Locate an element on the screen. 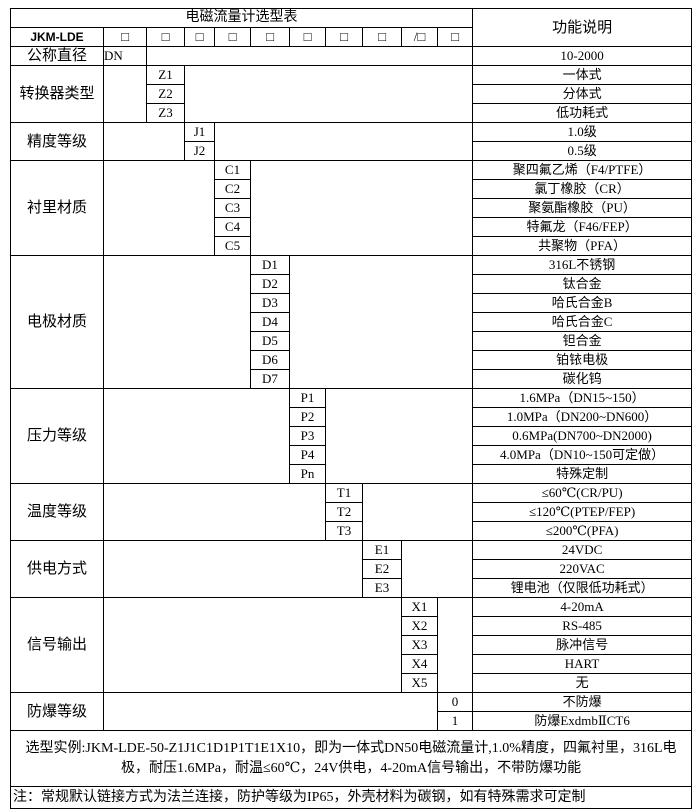 This screenshot has width=700, height=810. option-row: T2 ≤120℃(PTEP/FEP) is located at coordinates (352, 512).